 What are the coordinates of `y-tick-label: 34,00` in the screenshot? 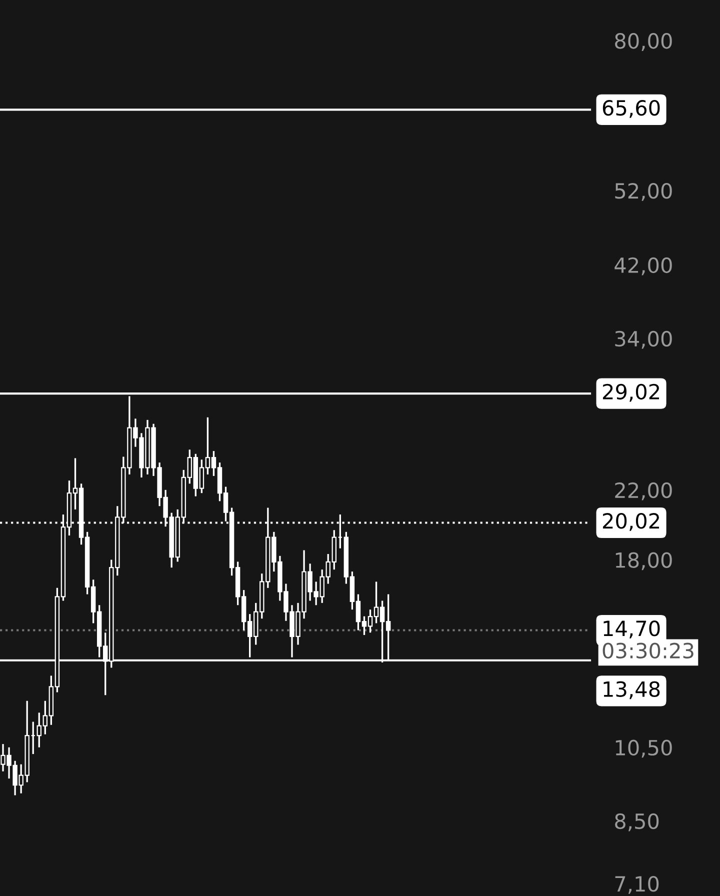 It's located at (643, 339).